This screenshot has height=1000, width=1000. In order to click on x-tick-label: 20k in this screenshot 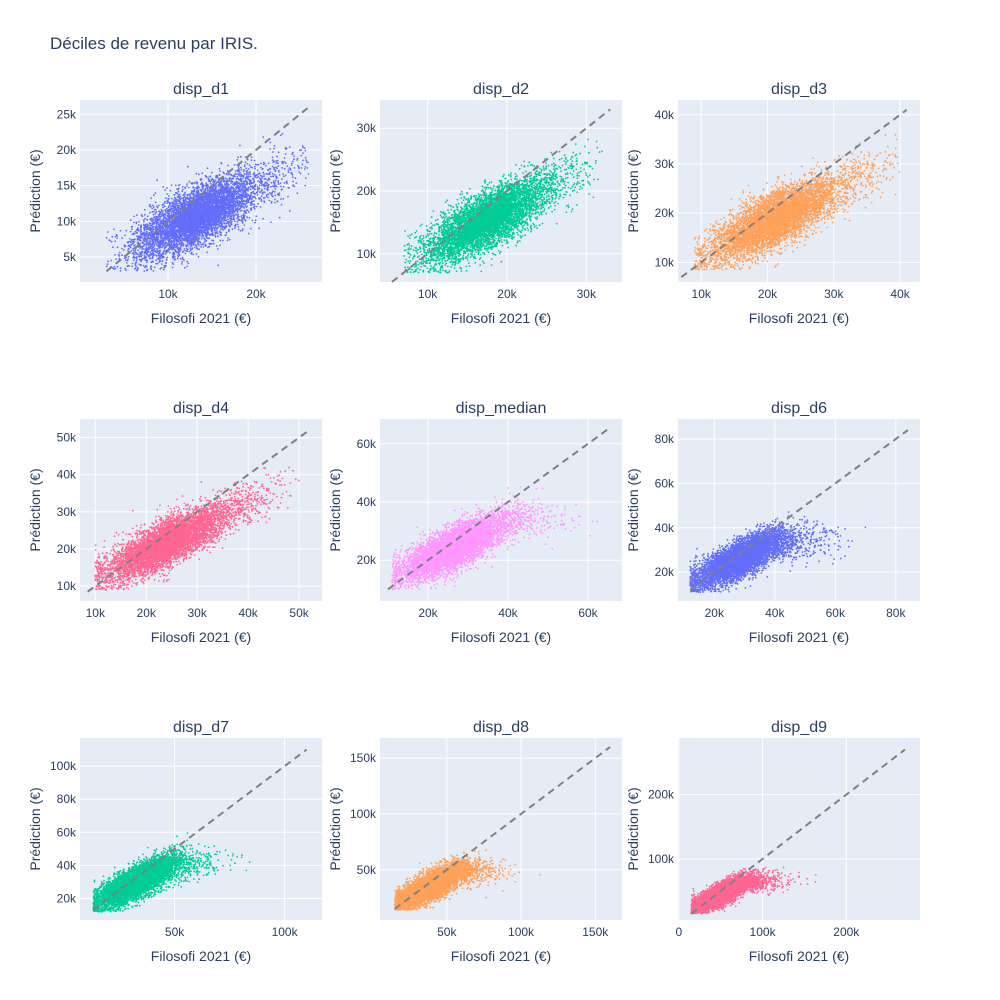, I will do `click(256, 294)`.